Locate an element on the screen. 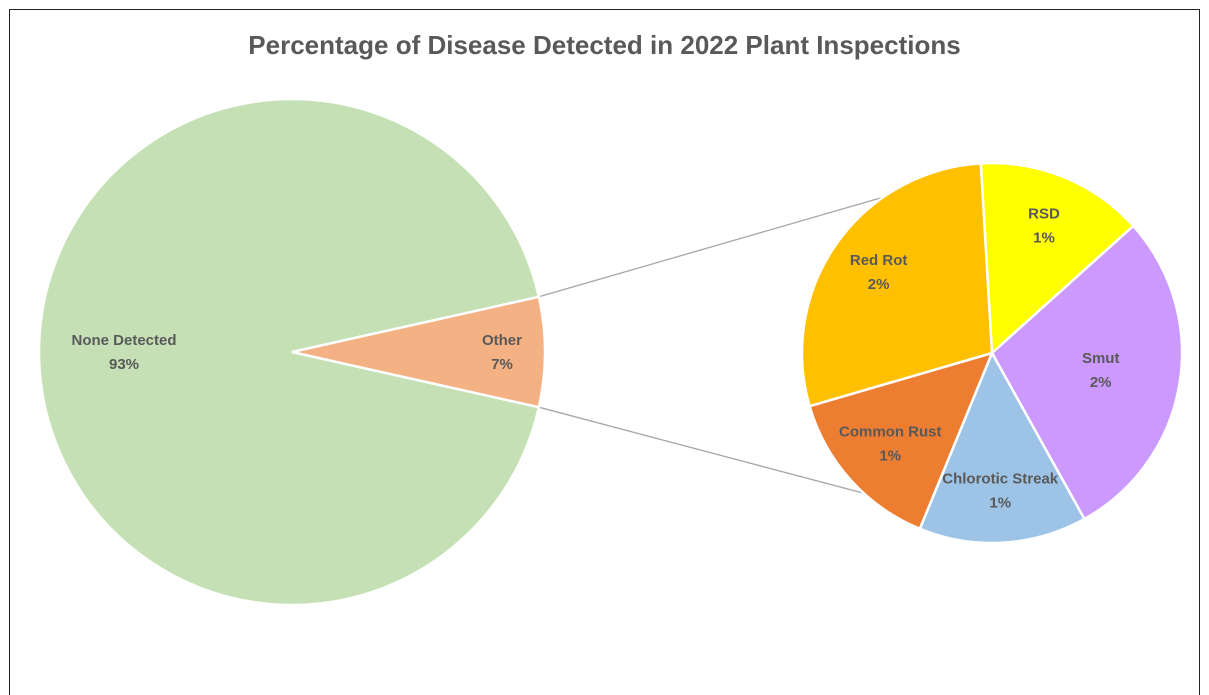 This screenshot has width=1209, height=695. sub-slice-common-rust is located at coordinates (901, 441).